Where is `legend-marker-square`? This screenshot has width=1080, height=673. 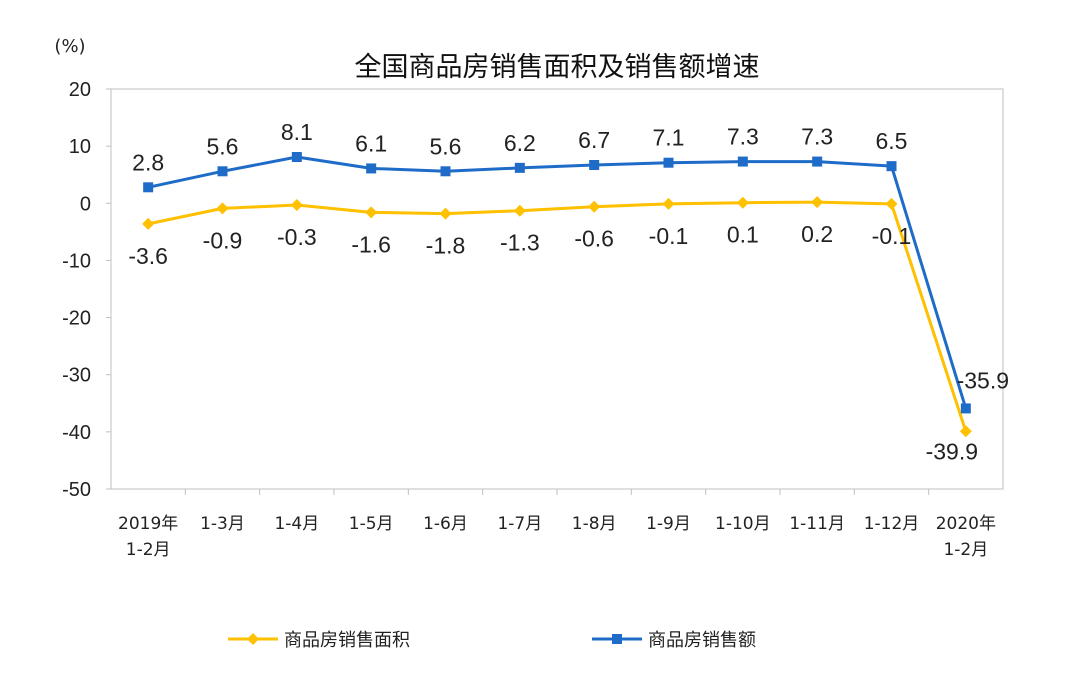 legend-marker-square is located at coordinates (617, 639).